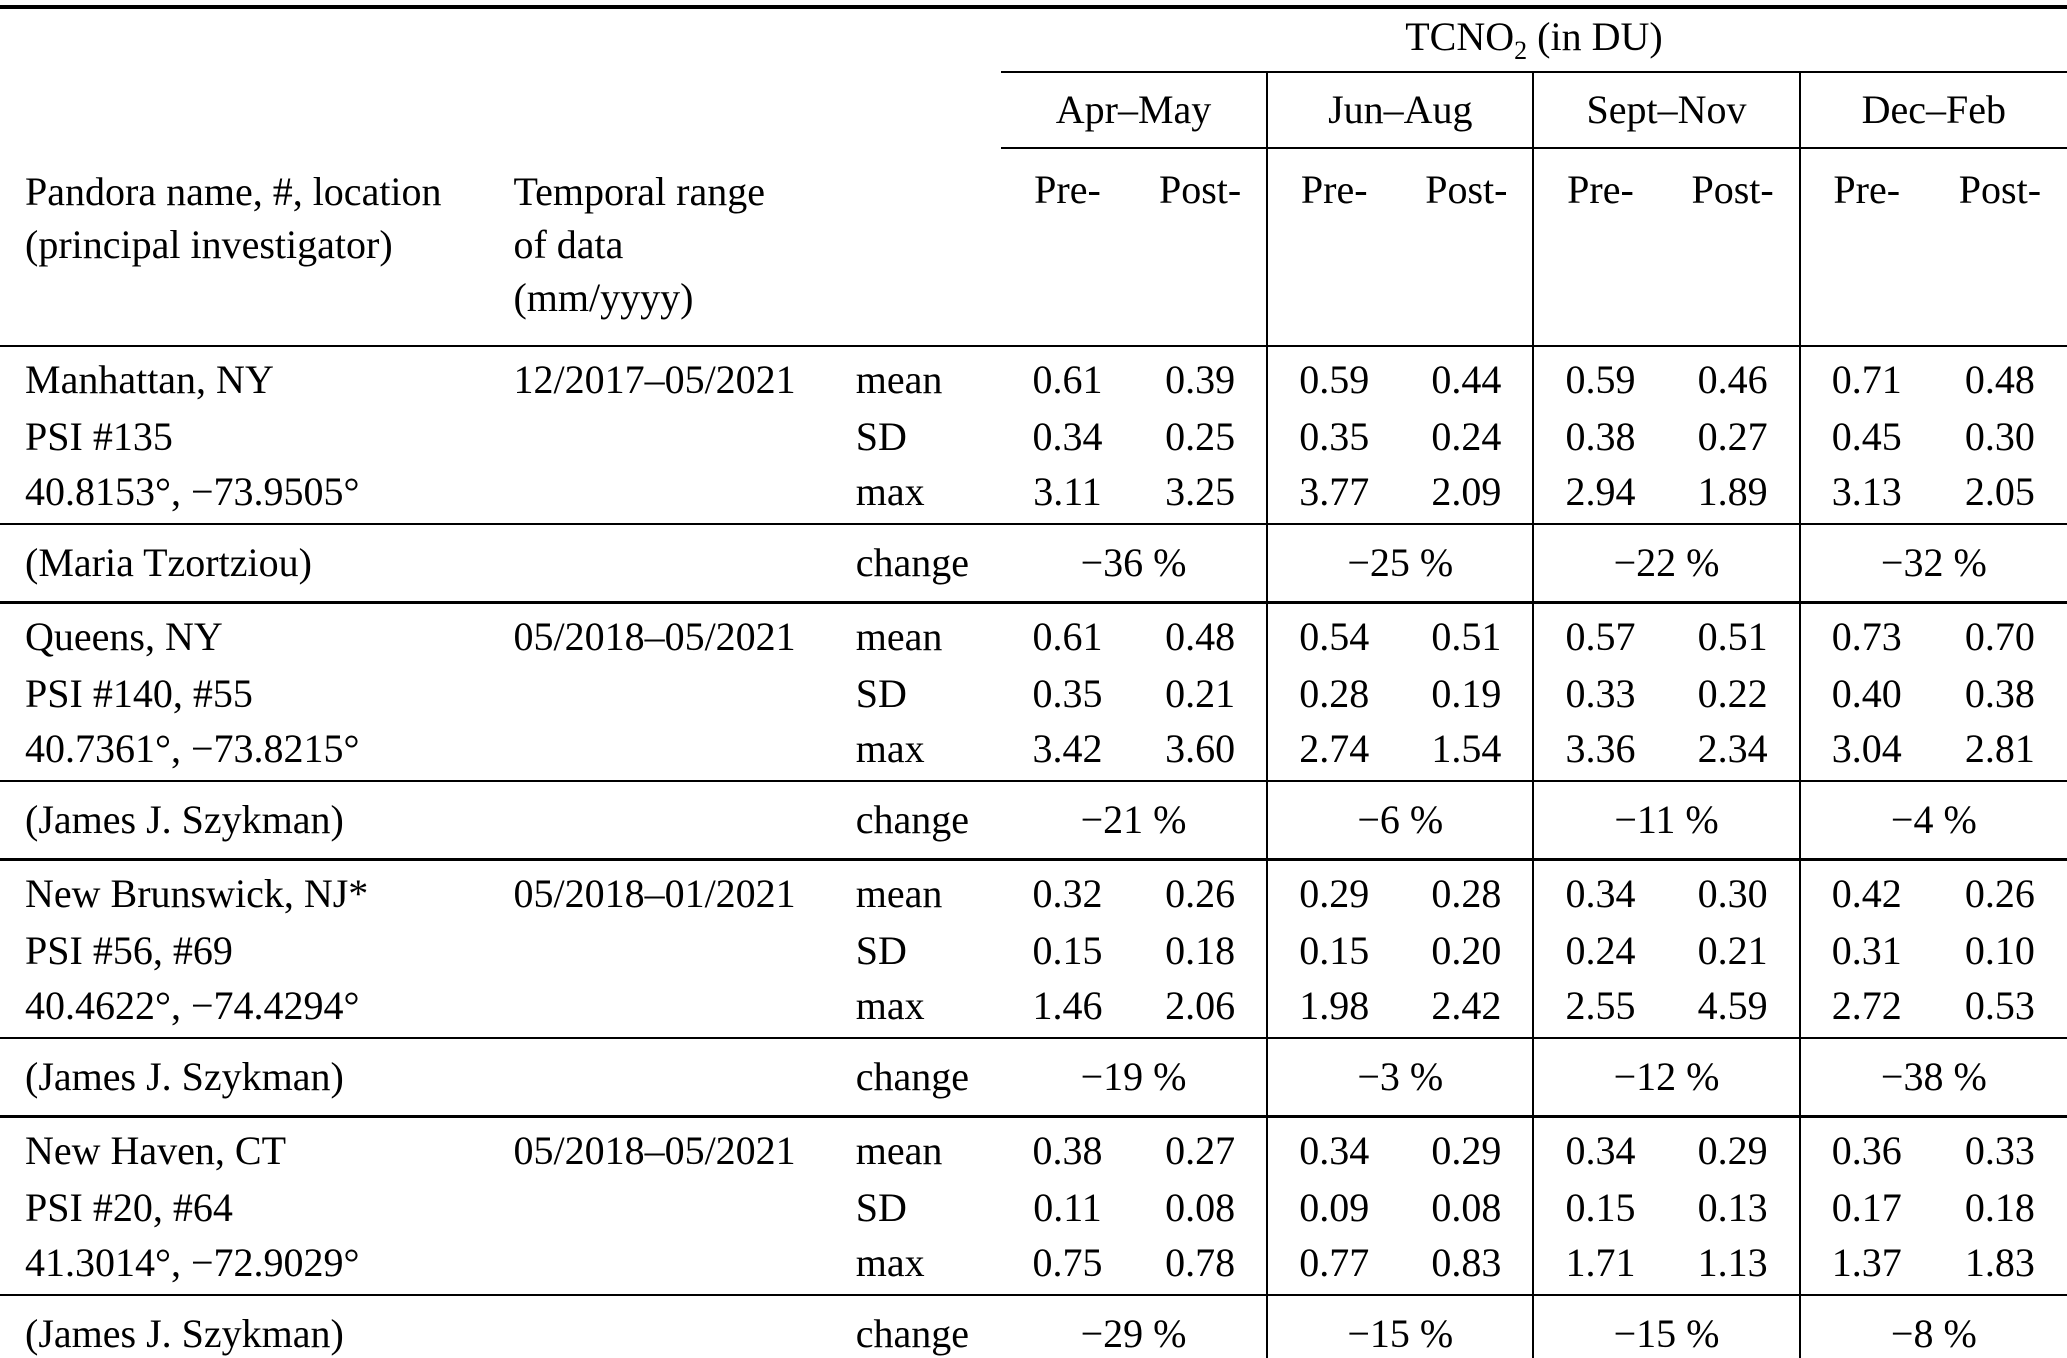 The image size is (2067, 1358). I want to click on change-cell: −38 %, so click(1932, 1078).